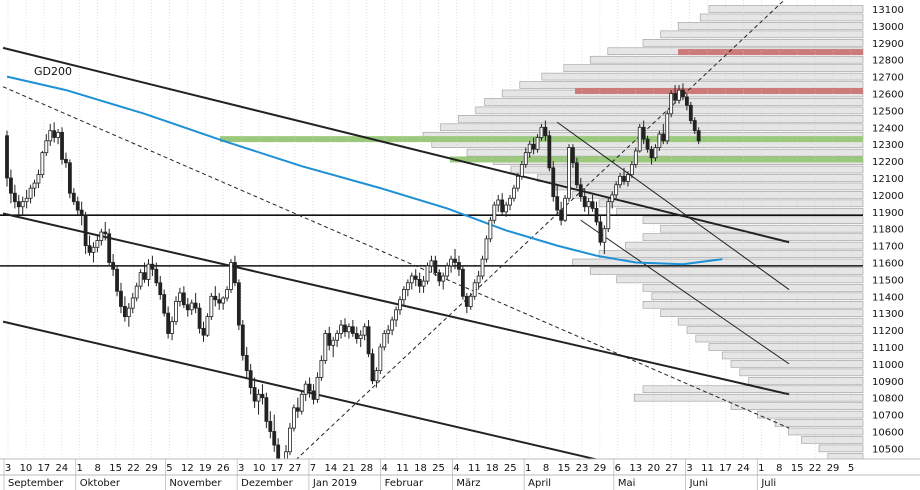 The width and height of the screenshot is (920, 490). What do you see at coordinates (53, 71) in the screenshot?
I see `gd200-label: GD200` at bounding box center [53, 71].